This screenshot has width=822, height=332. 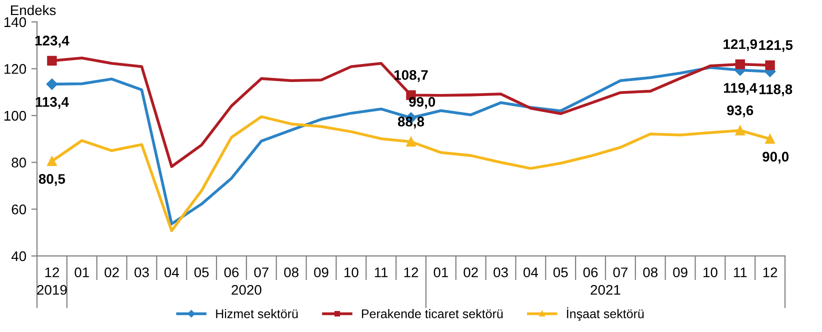 I want to click on text: 2021, so click(x=605, y=289).